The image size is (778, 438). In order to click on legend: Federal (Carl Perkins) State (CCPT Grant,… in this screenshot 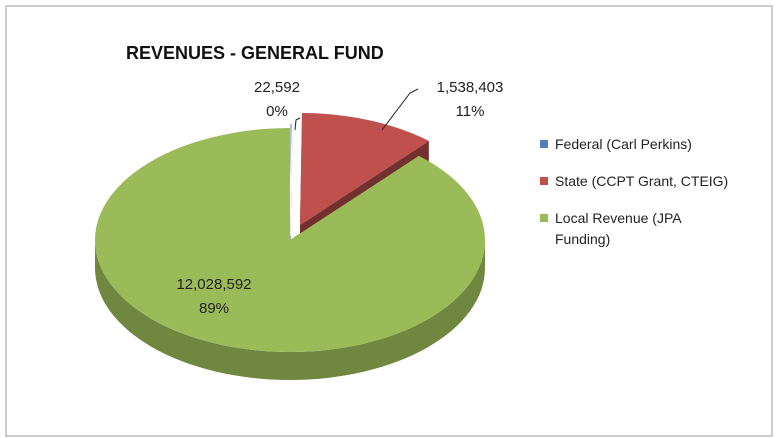, I will do `click(640, 200)`.